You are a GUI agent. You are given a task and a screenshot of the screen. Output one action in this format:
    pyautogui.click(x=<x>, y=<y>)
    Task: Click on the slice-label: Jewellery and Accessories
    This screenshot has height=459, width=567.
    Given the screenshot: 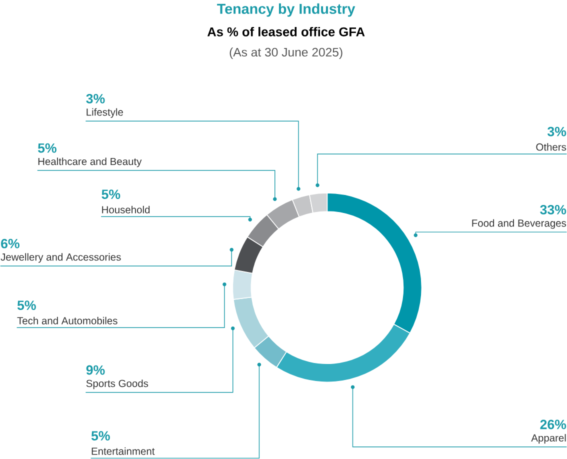 What is the action you would take?
    pyautogui.click(x=60, y=258)
    